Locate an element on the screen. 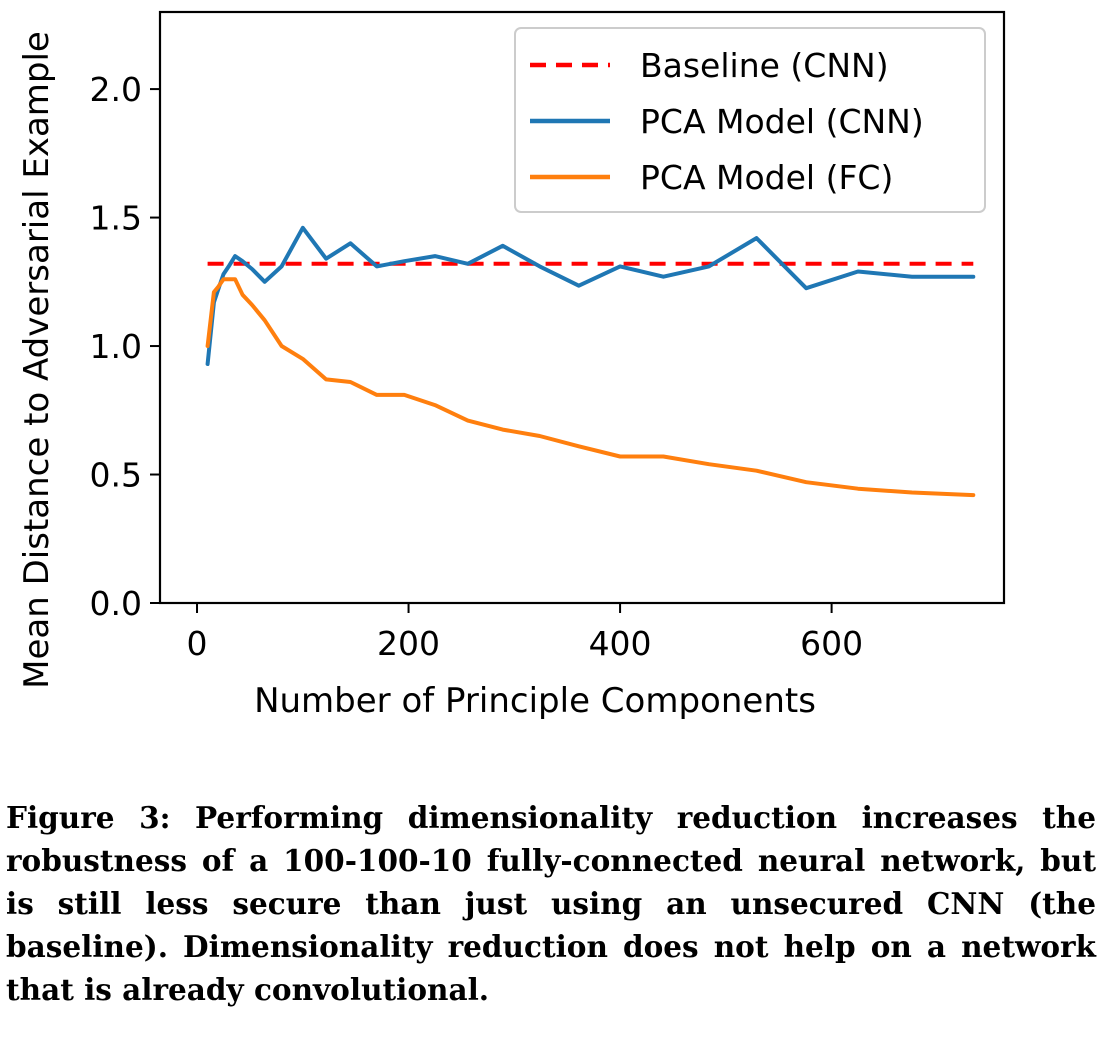 The image size is (1105, 1048). legend-label-0: Baseline (CNN) is located at coordinates (764, 65).